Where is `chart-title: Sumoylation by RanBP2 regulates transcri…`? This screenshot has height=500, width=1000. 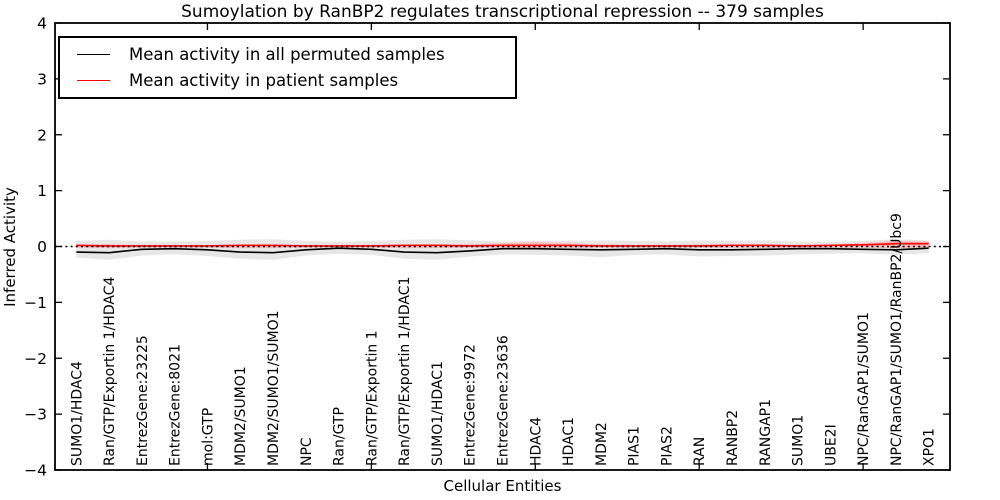
chart-title: Sumoylation by RanBP2 regulates transcri… is located at coordinates (502, 12).